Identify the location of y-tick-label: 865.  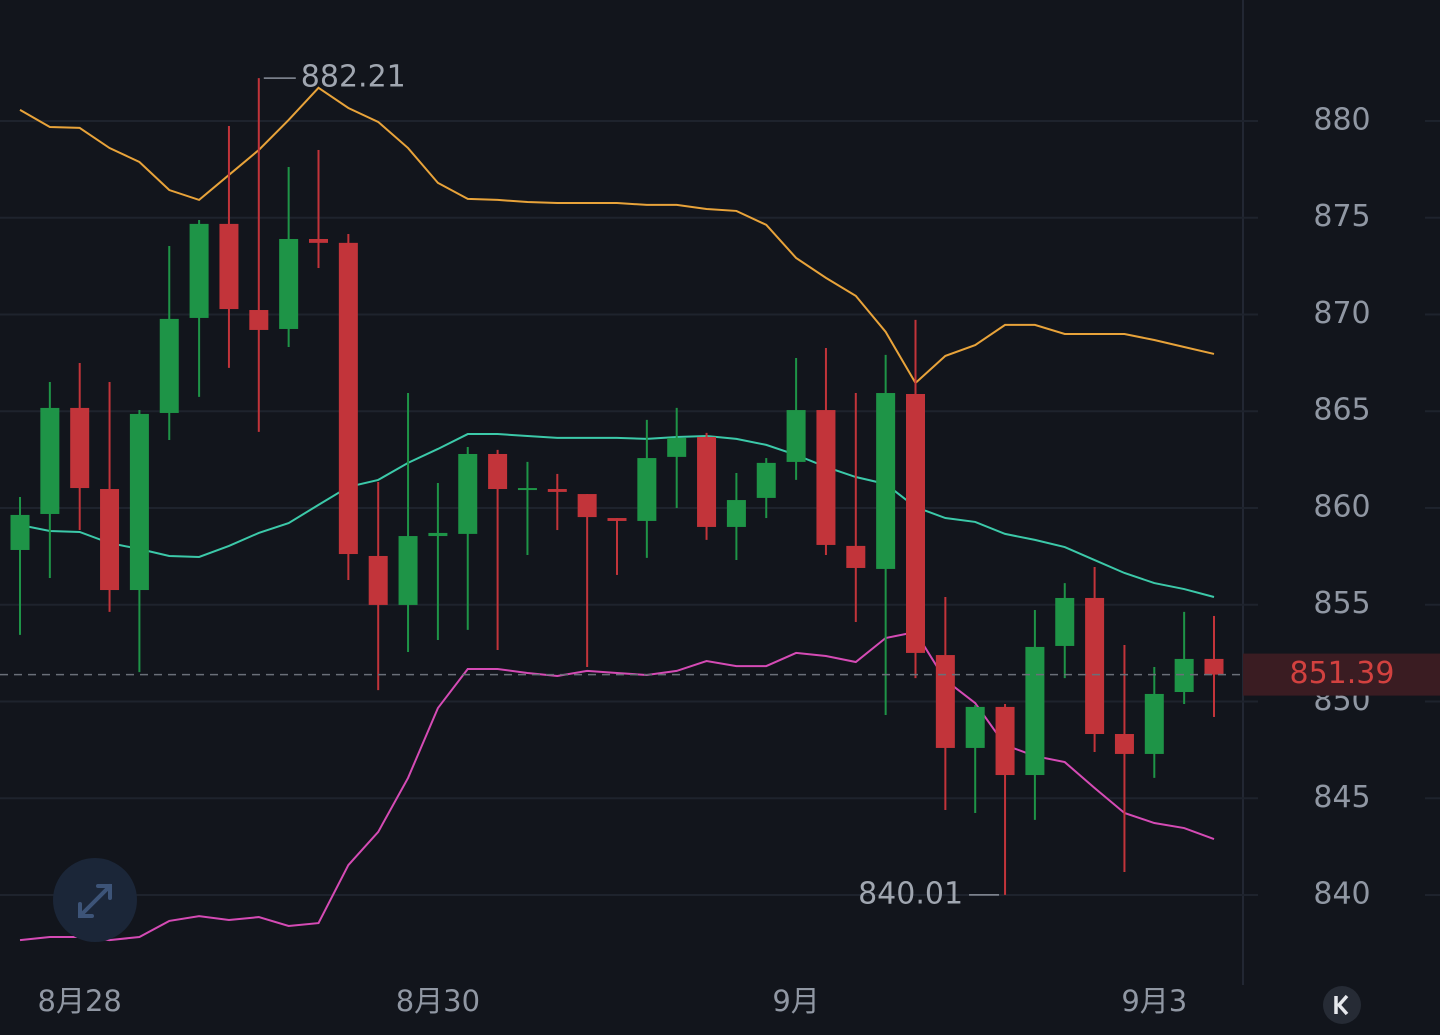
(1341, 410).